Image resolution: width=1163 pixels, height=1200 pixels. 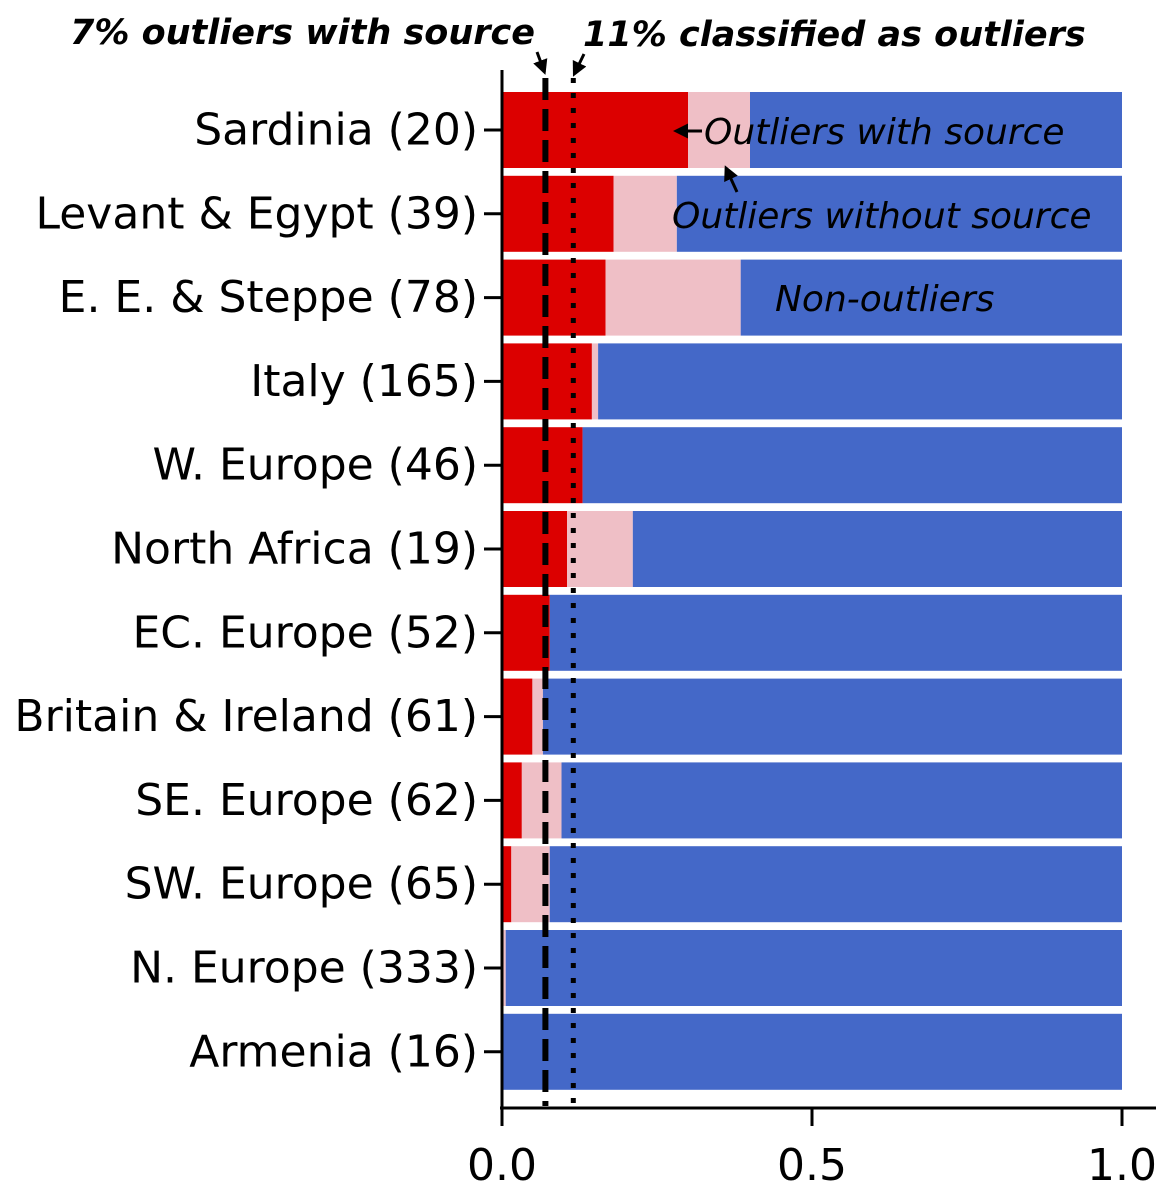 I want to click on series-label-outliers-without-source: Outliers without source, so click(x=882, y=216).